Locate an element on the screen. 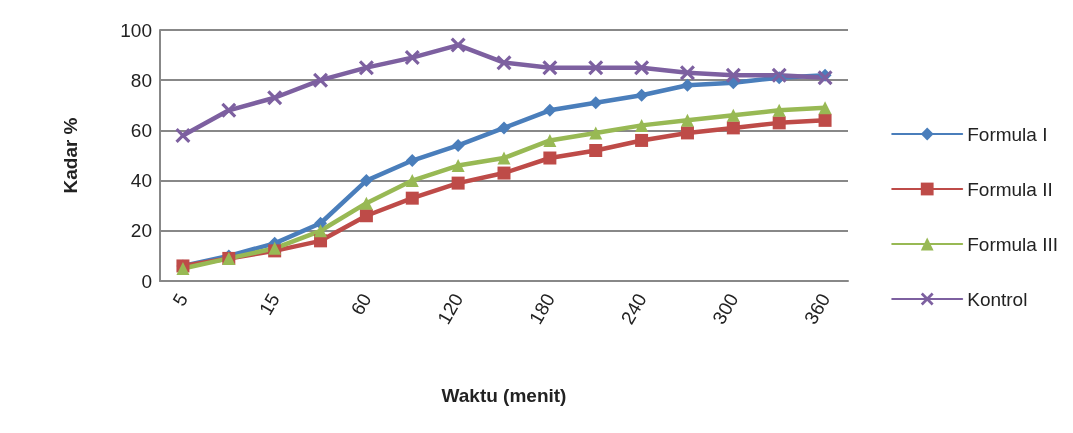 The height and width of the screenshot is (433, 1073). y-tick-label: 100 is located at coordinates (136, 30).